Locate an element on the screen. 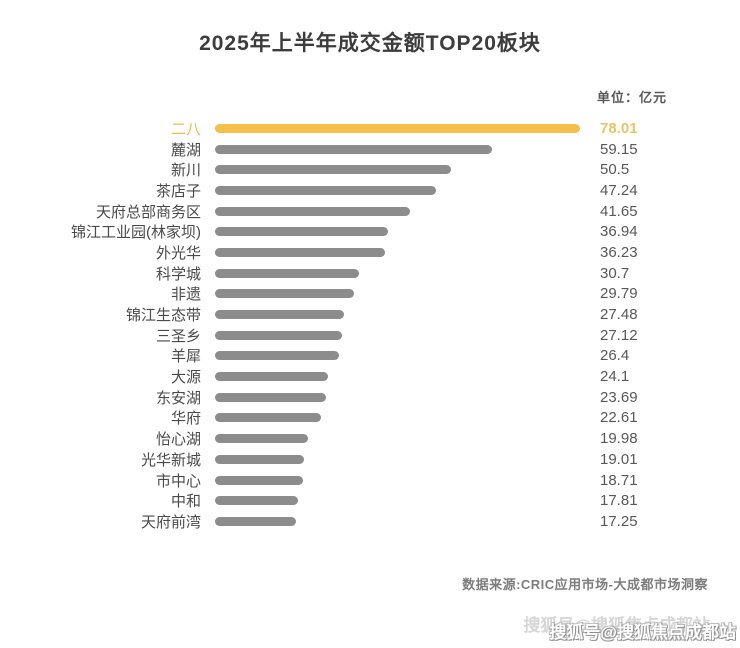 The image size is (740, 648). category-label: 外光华 is located at coordinates (178, 253).